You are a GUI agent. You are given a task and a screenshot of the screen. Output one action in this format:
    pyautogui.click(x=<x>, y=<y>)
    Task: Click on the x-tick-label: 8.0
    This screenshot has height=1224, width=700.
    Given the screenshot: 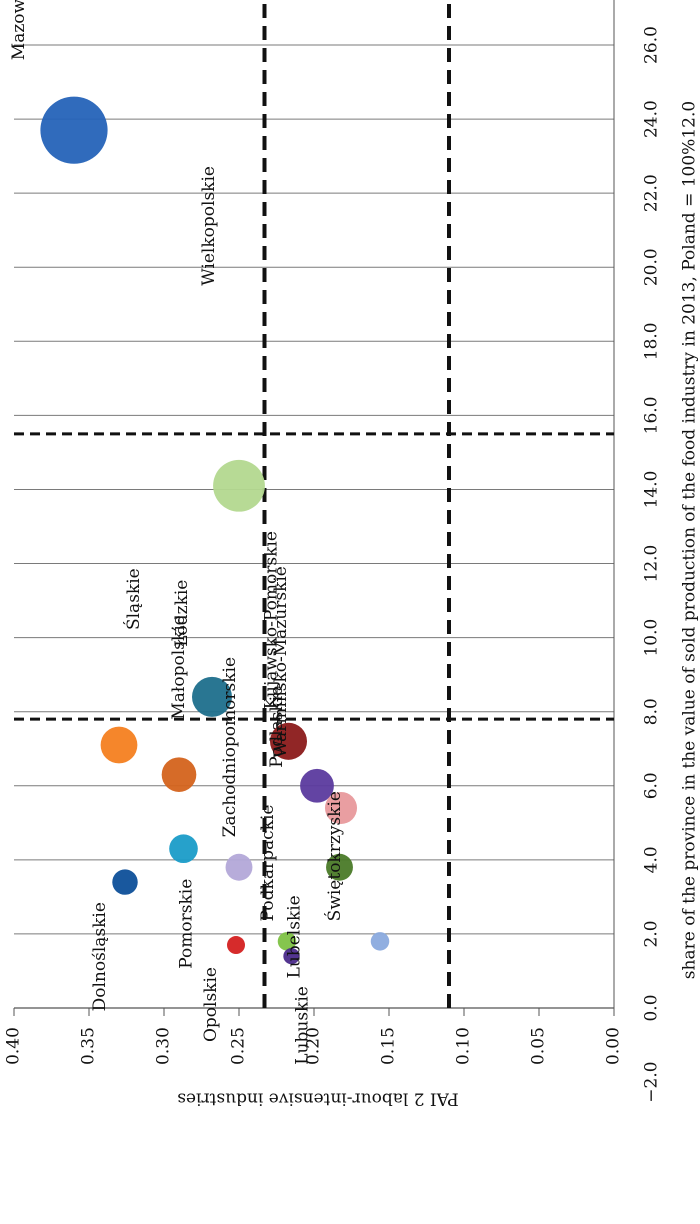 What is the action you would take?
    pyautogui.click(x=652, y=711)
    